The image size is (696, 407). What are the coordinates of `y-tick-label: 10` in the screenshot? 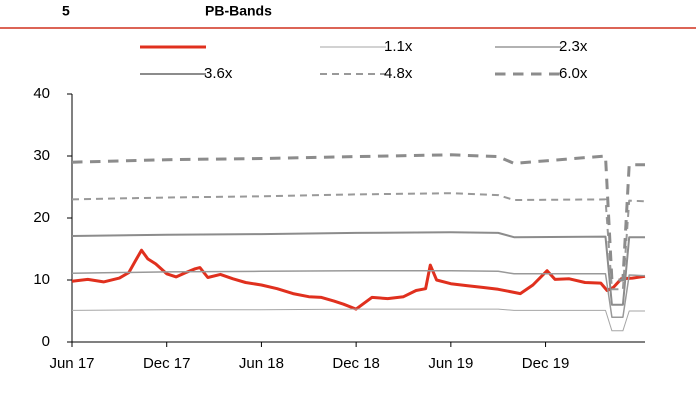 It's located at (41, 279).